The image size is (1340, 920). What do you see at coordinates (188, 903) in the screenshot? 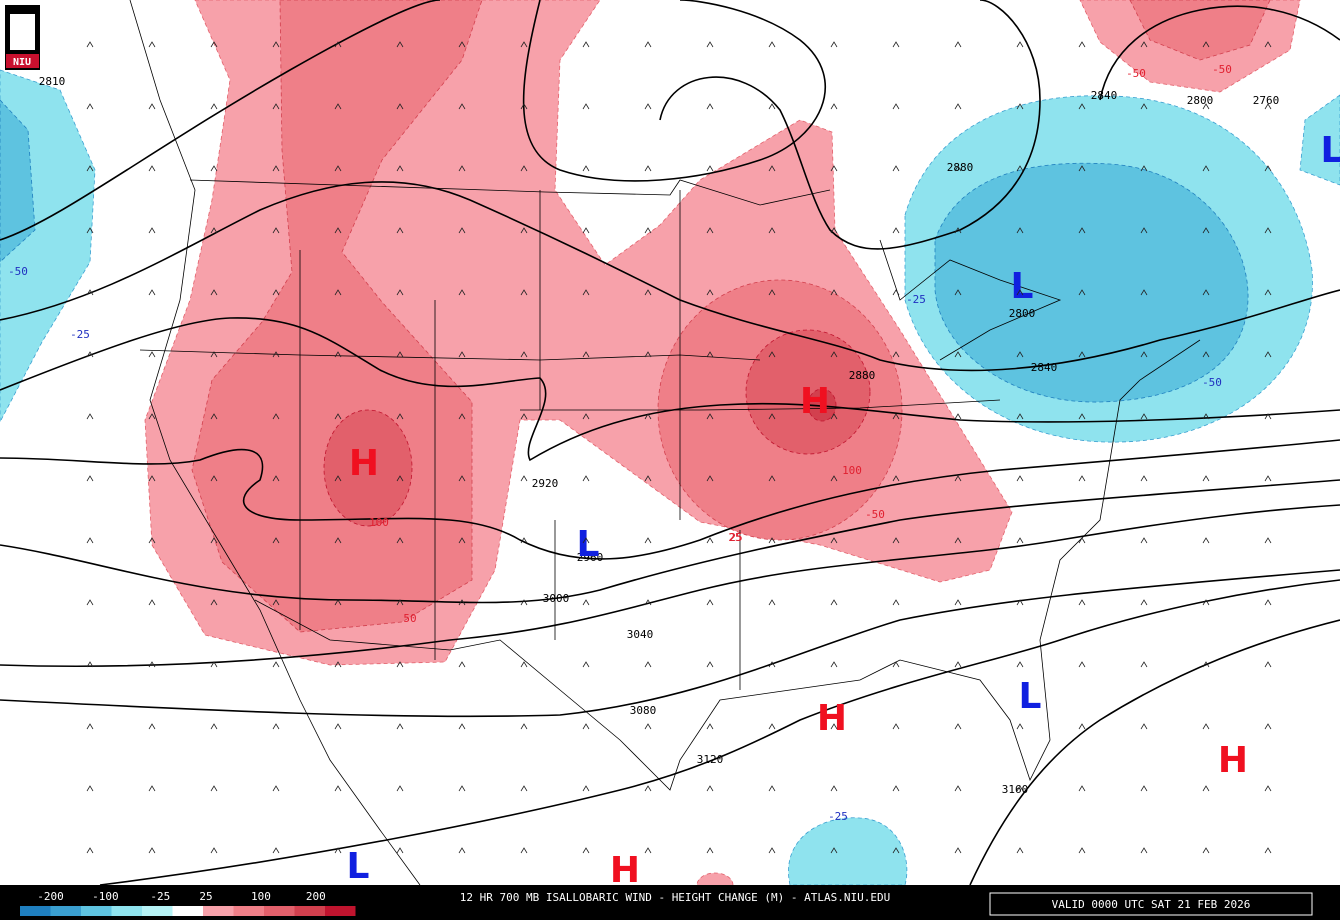
I see `legend: -200 -100 -25 25 100 200` at bounding box center [188, 903].